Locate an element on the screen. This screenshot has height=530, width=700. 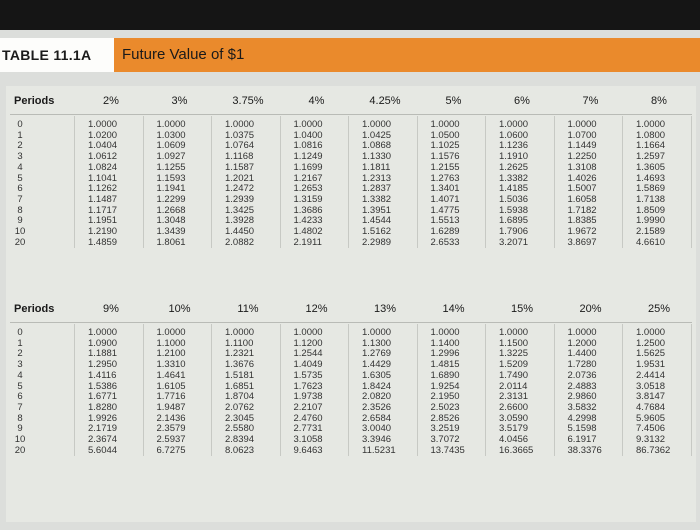
value-cell: 1.1951 is located at coordinates (103, 221).